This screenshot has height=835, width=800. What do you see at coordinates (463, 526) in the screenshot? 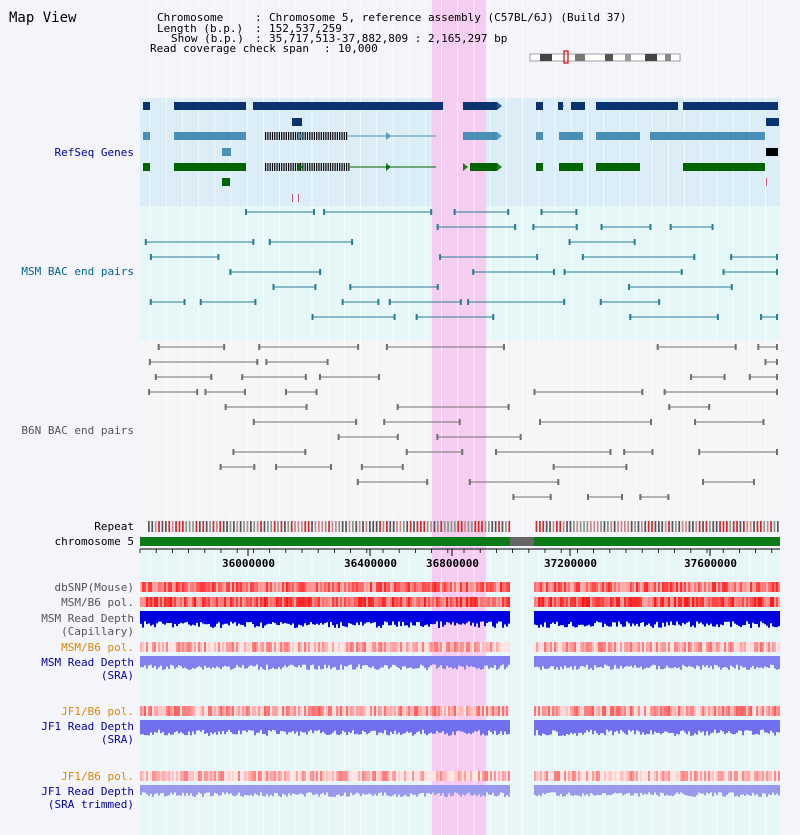
I see `repeat-track` at bounding box center [463, 526].